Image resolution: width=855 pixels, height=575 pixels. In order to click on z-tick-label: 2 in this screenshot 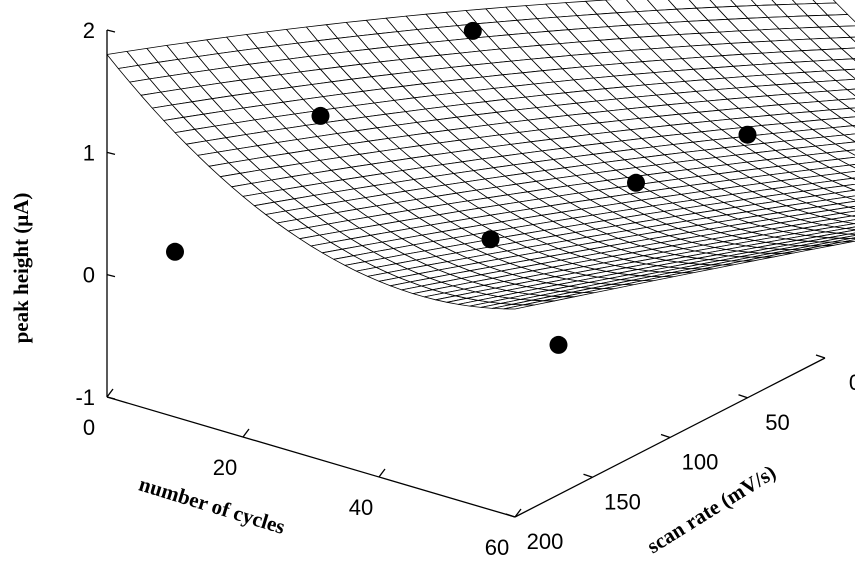, I will do `click(89, 30)`.